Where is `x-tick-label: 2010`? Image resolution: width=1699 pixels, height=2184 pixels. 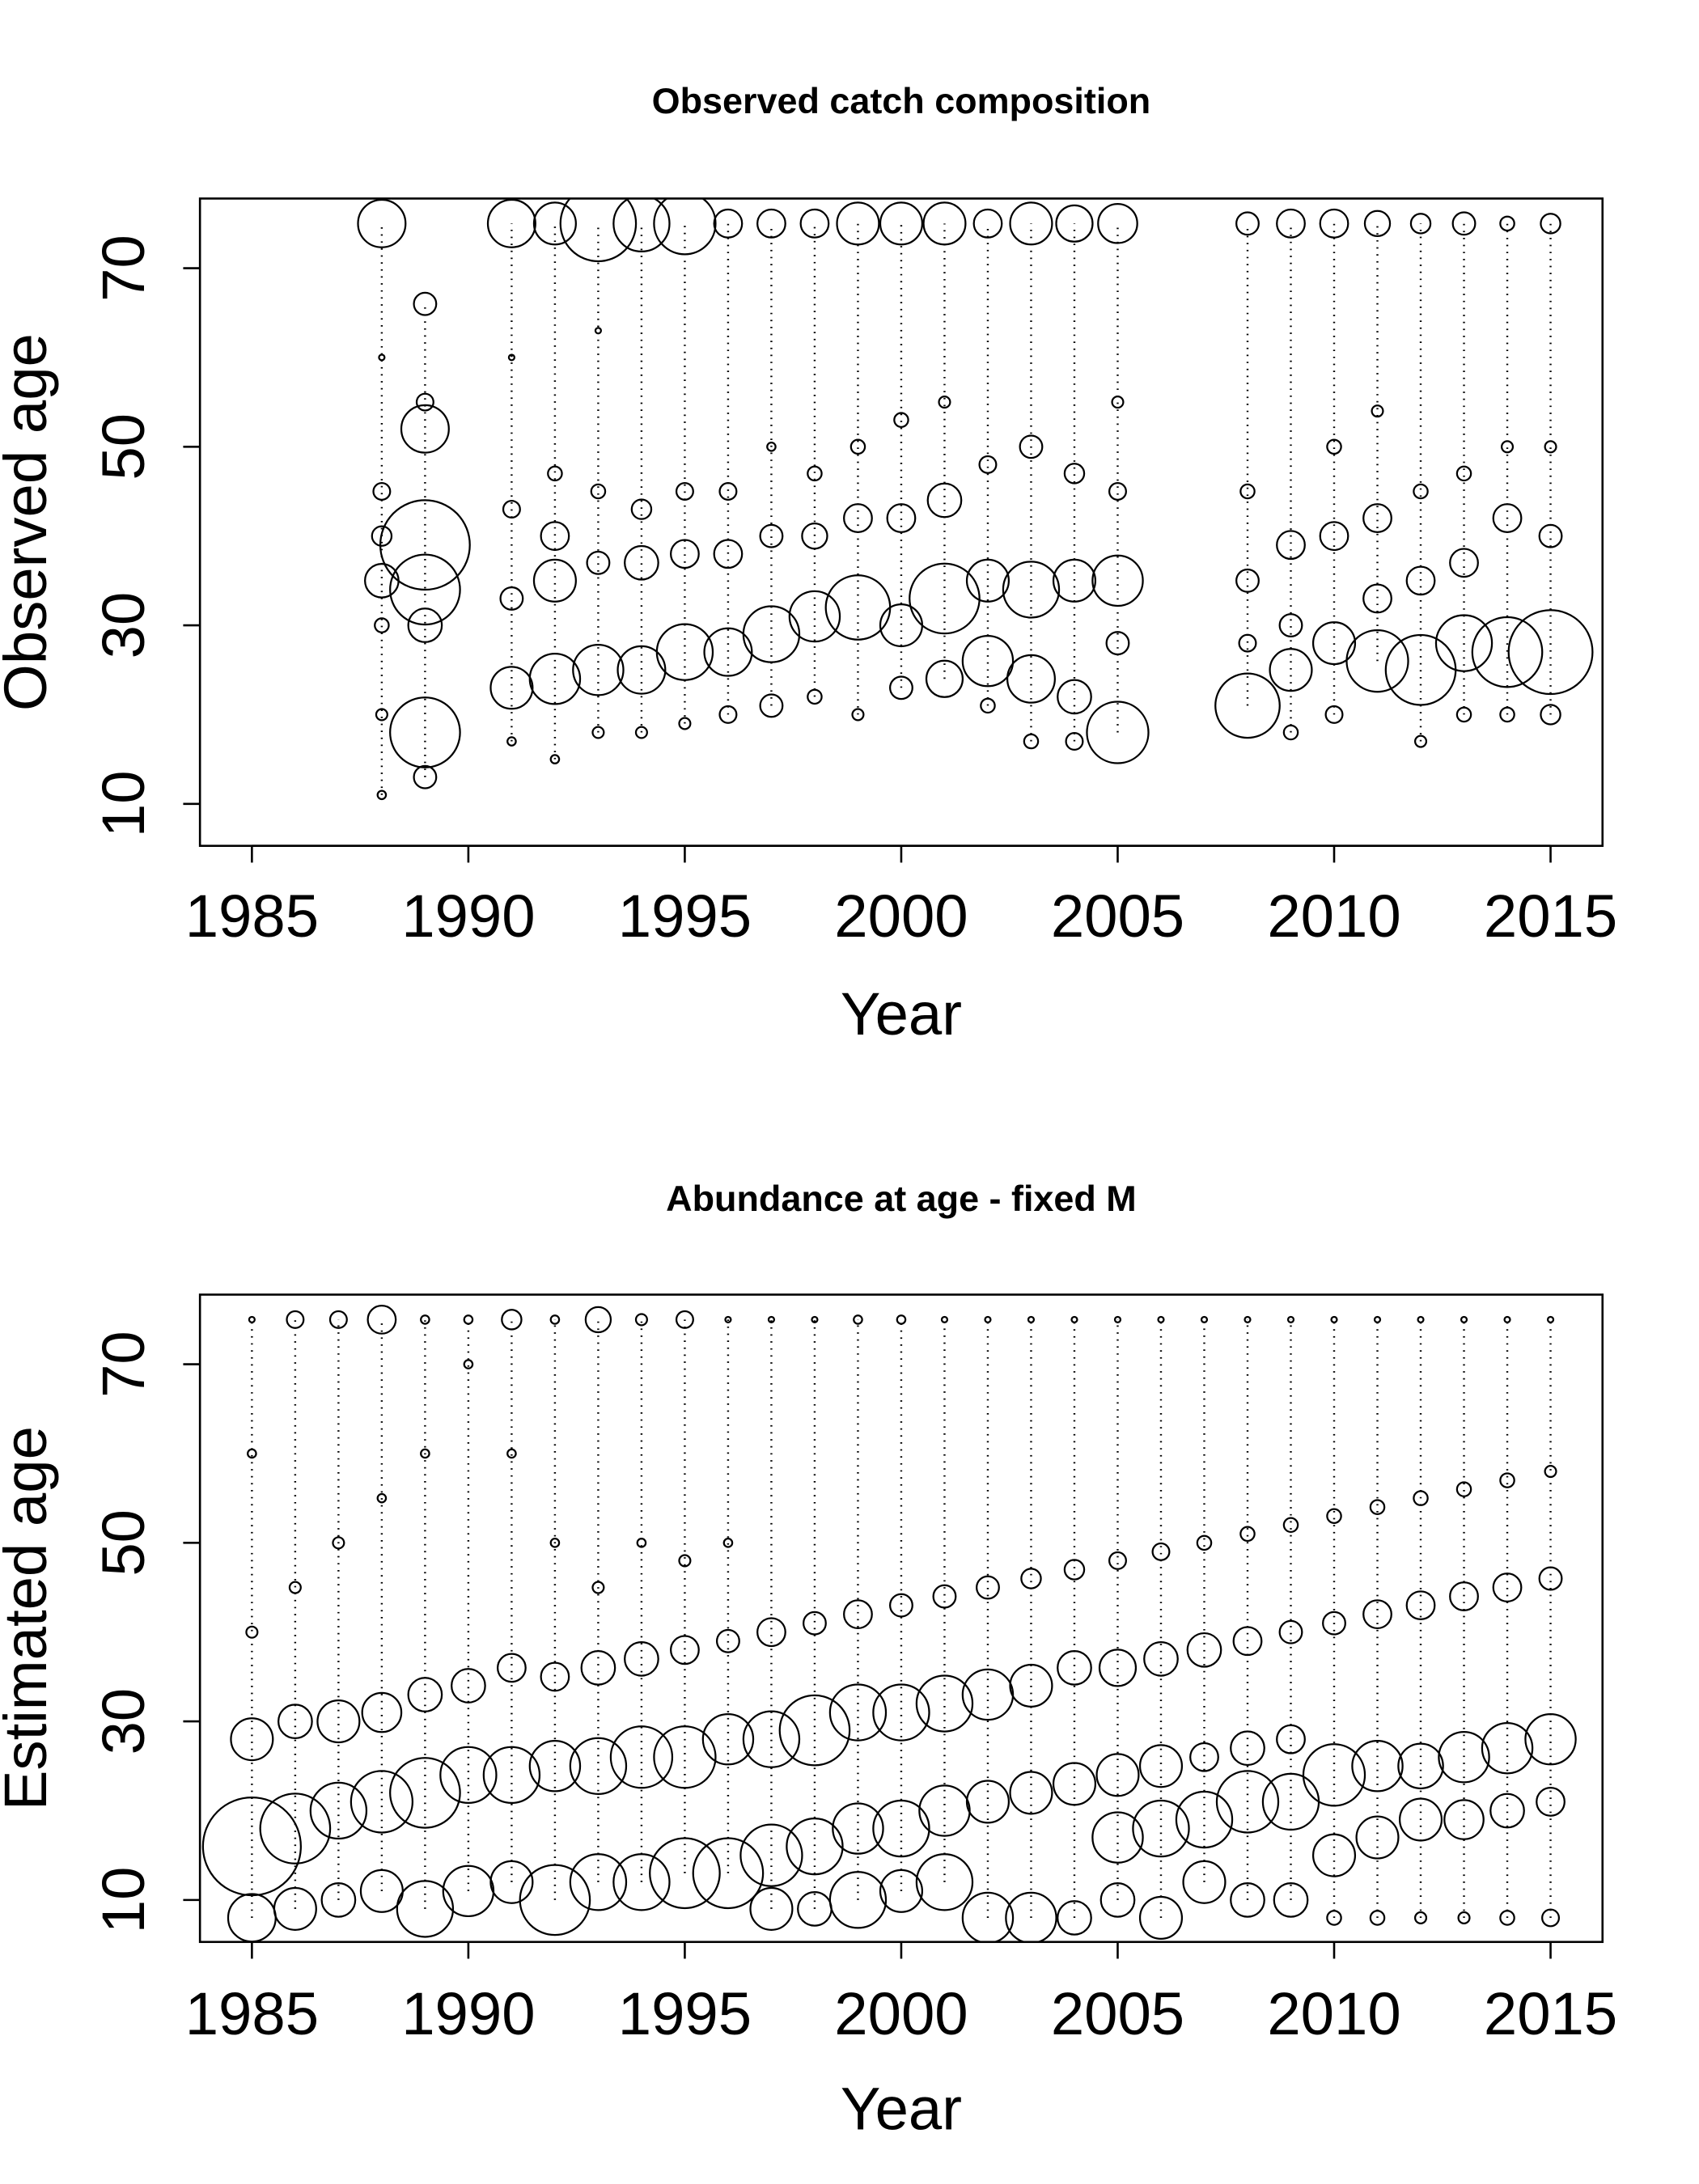 x-tick-label: 2010 is located at coordinates (1333, 916).